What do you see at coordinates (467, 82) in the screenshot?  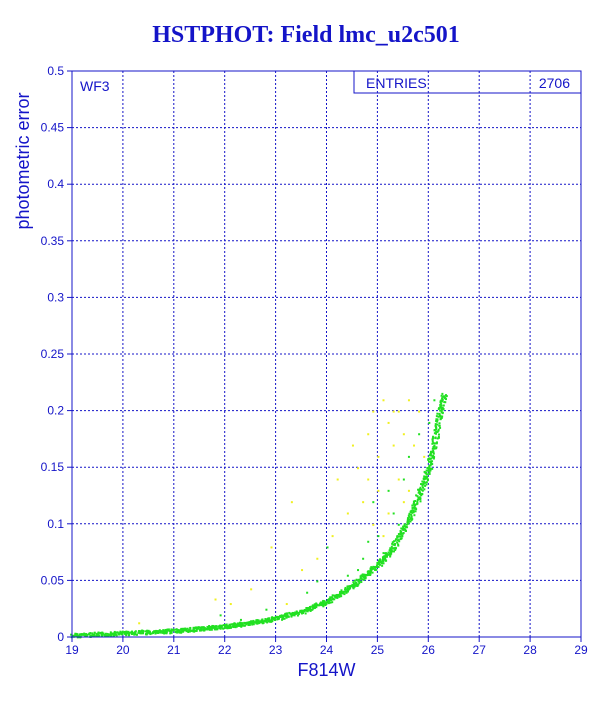 I see `stats-box` at bounding box center [467, 82].